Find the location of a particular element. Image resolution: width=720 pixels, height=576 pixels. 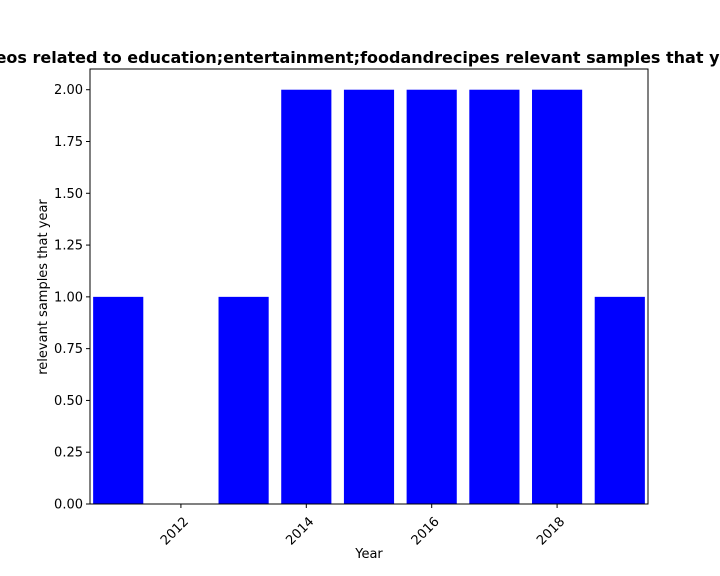

bar-2011 is located at coordinates (118, 400).